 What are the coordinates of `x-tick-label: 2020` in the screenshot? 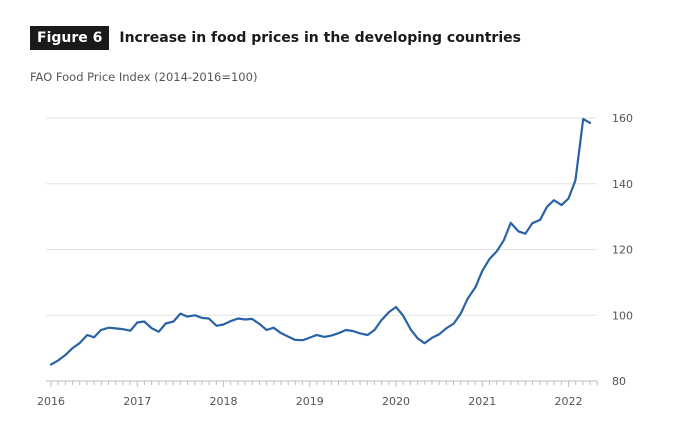 It's located at (396, 401).